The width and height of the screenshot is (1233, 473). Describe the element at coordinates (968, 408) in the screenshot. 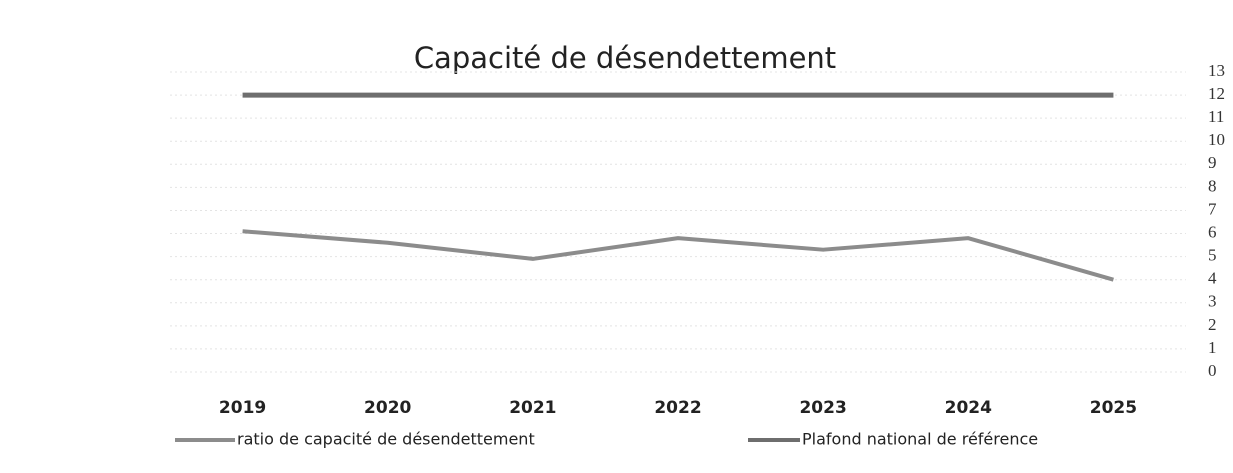

I see `x-tick-label: 2024` at that location.